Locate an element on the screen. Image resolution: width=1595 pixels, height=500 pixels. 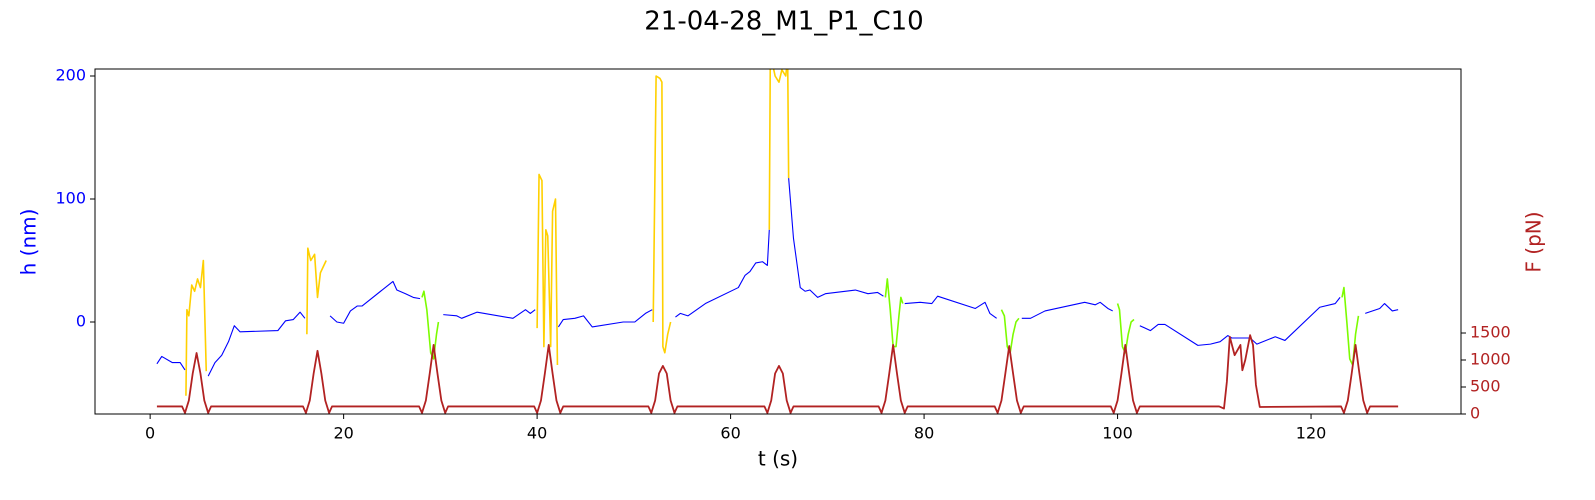
x-tick-label: 80 is located at coordinates (924, 433).